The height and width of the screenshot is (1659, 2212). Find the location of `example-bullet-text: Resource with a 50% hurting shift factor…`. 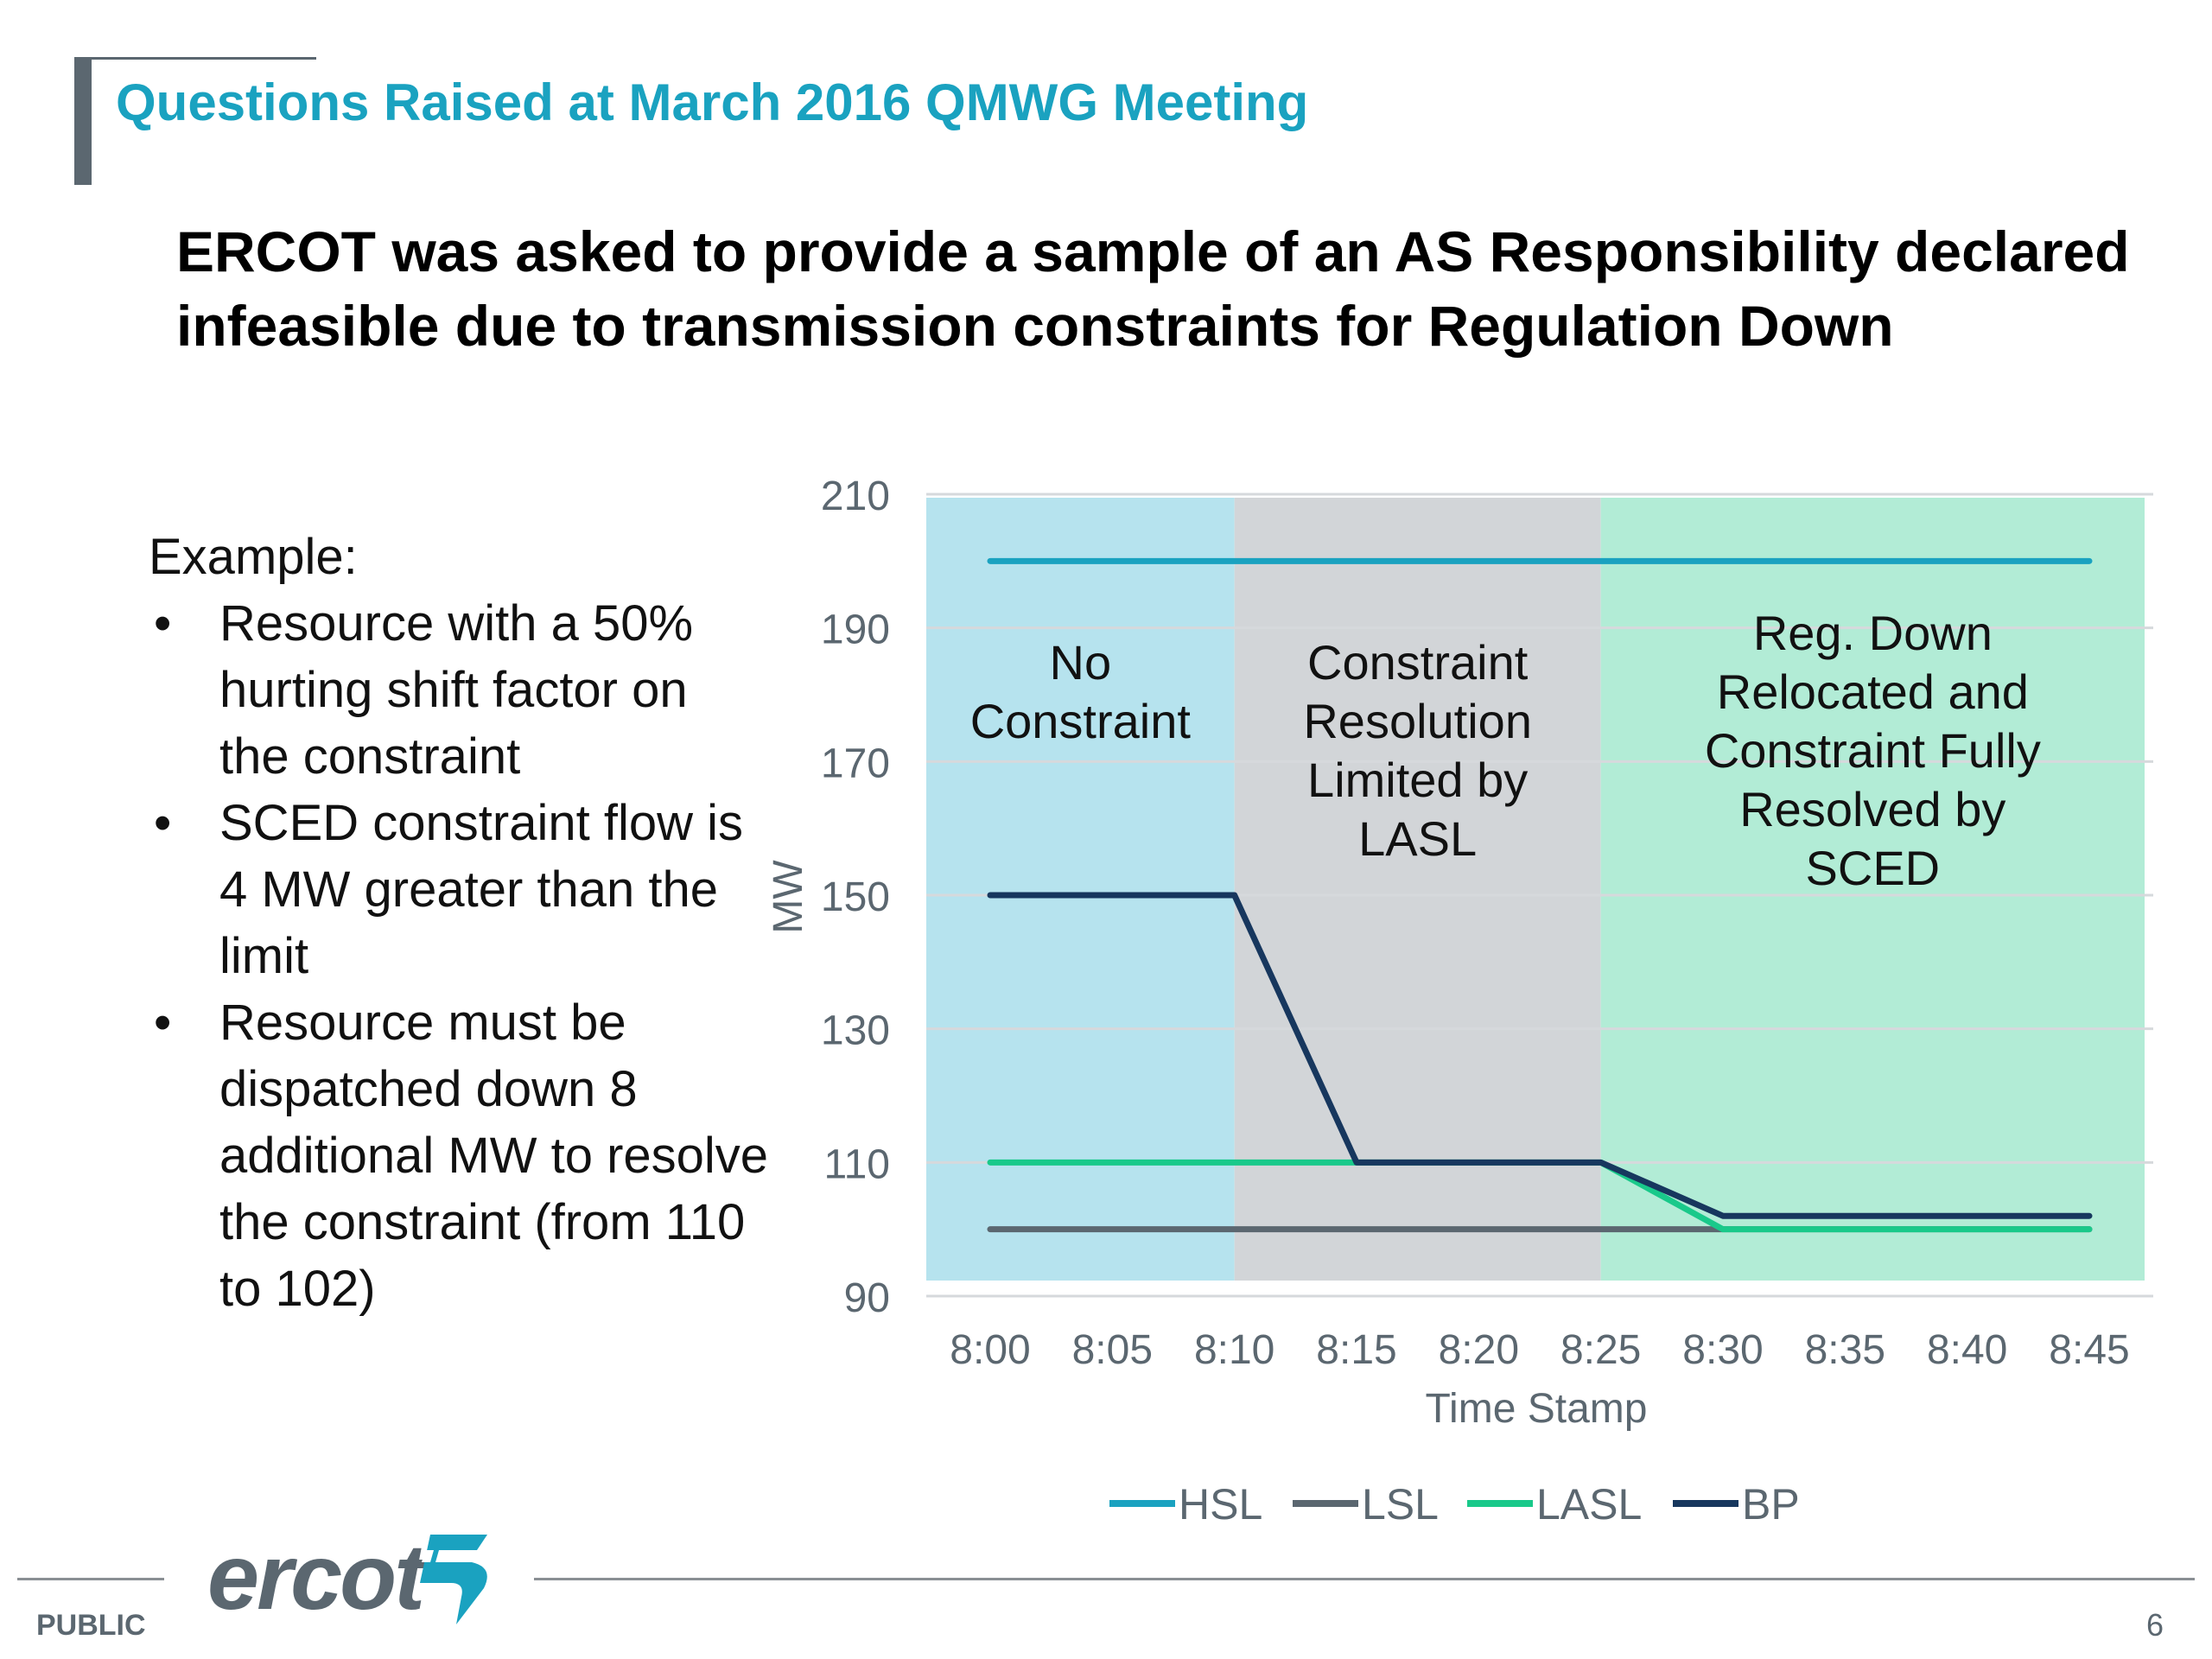

example-bullet-text: Resource with a 50% hurting shift factor… is located at coordinates (456, 690).